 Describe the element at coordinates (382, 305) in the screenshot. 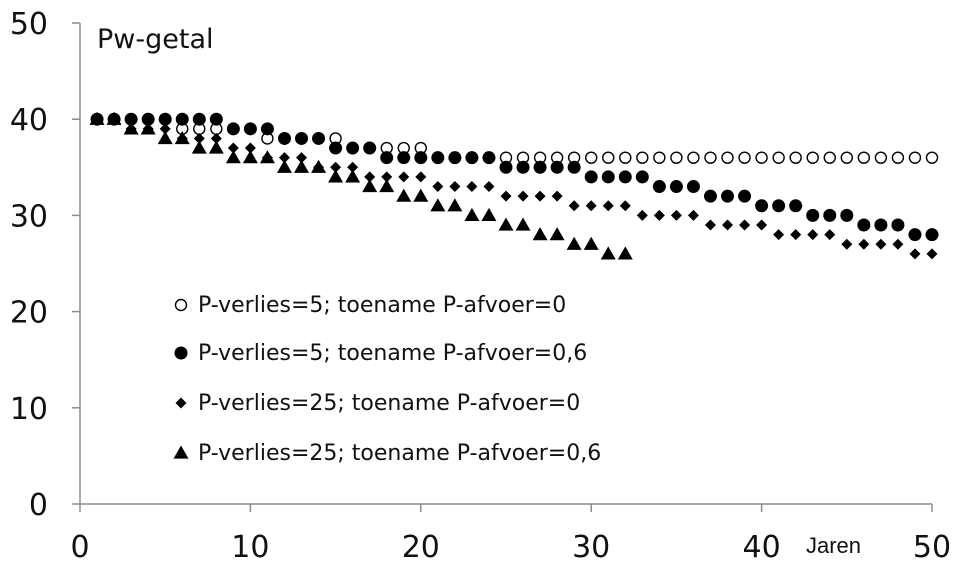

I see `legend-label: P-verlies=5; toename P-afvoer=0` at that location.